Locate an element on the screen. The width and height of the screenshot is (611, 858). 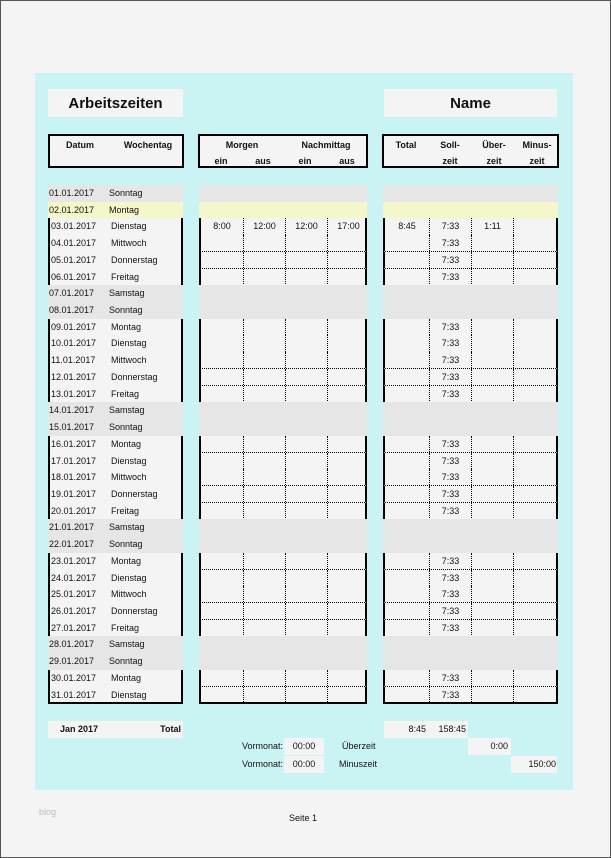
header-total: Total is located at coordinates (406, 145).